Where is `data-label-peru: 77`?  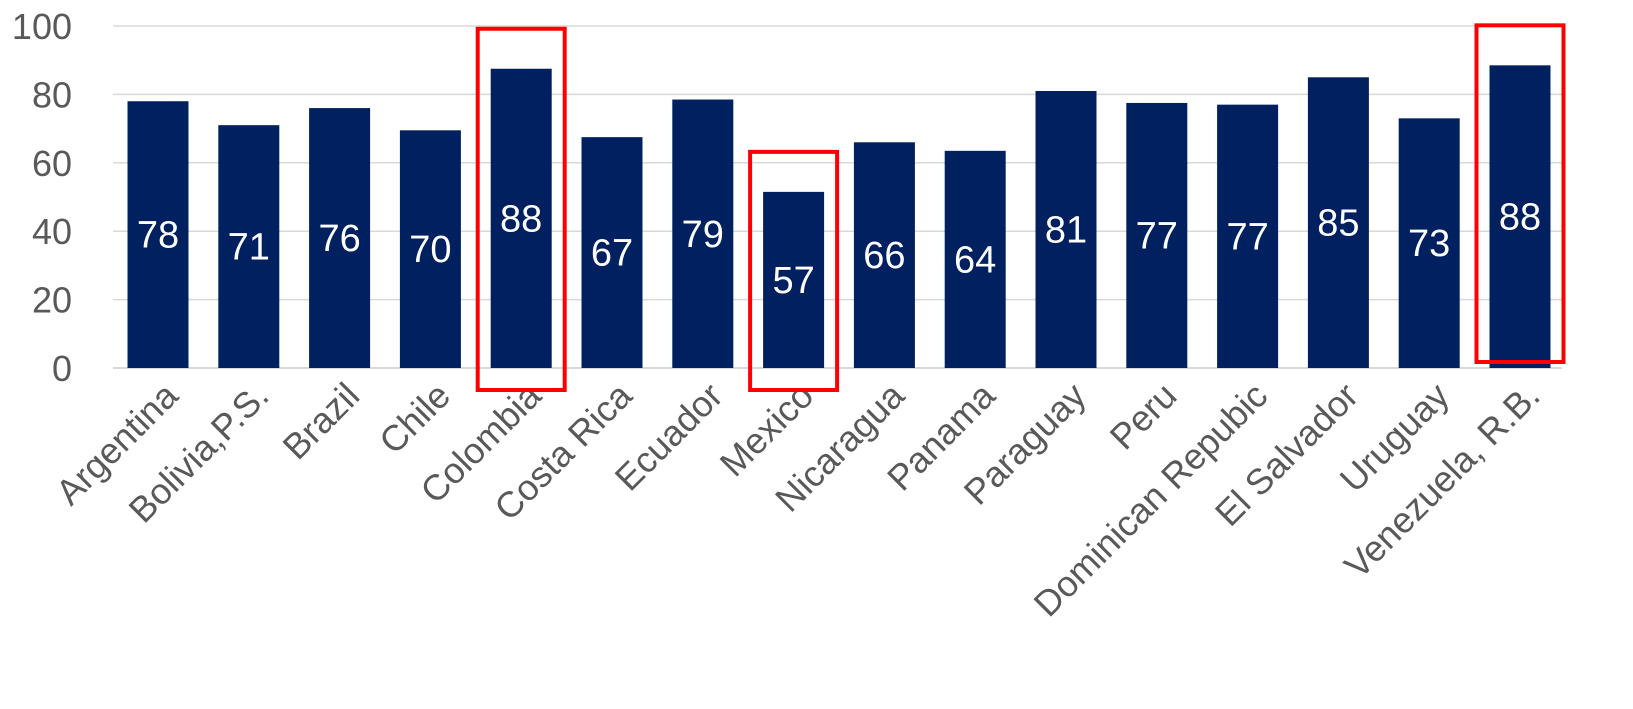
data-label-peru: 77 is located at coordinates (1157, 236).